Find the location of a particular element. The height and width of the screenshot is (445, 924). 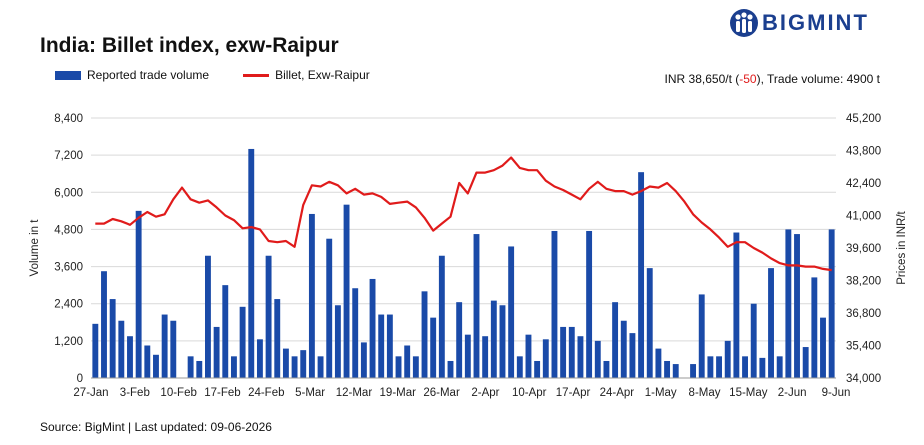

x-tick-label: 5-Mar is located at coordinates (310, 393).